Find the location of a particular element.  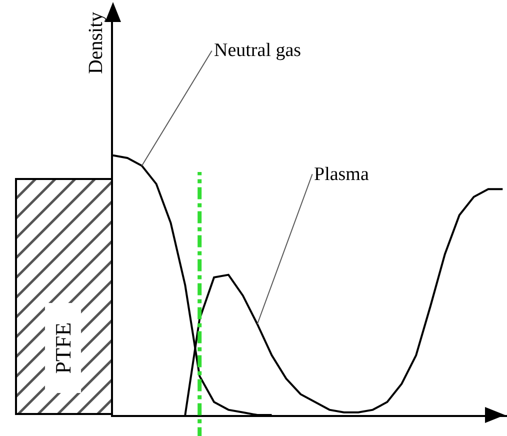

text: Neutral gas is located at coordinates (258, 50).